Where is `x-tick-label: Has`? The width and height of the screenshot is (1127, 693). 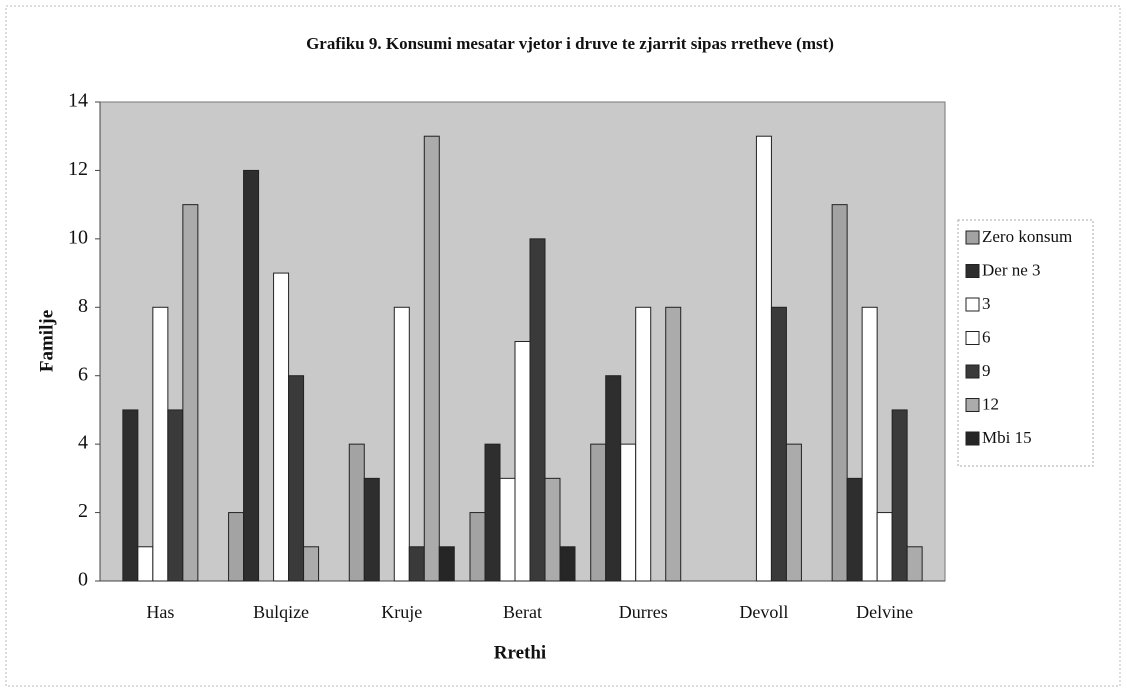 x-tick-label: Has is located at coordinates (160, 612).